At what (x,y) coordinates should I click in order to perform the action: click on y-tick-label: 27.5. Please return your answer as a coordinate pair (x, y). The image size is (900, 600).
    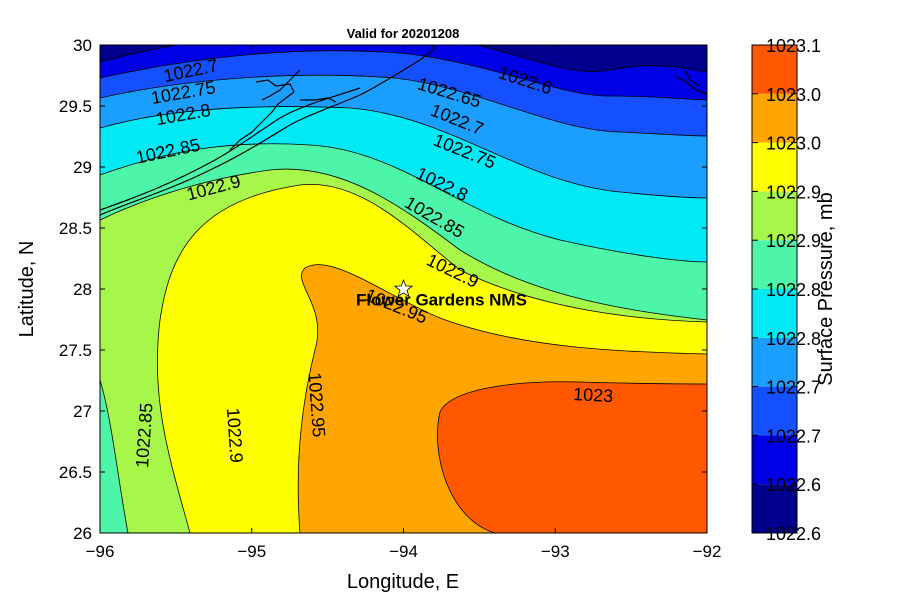
    Looking at the image, I should click on (75, 350).